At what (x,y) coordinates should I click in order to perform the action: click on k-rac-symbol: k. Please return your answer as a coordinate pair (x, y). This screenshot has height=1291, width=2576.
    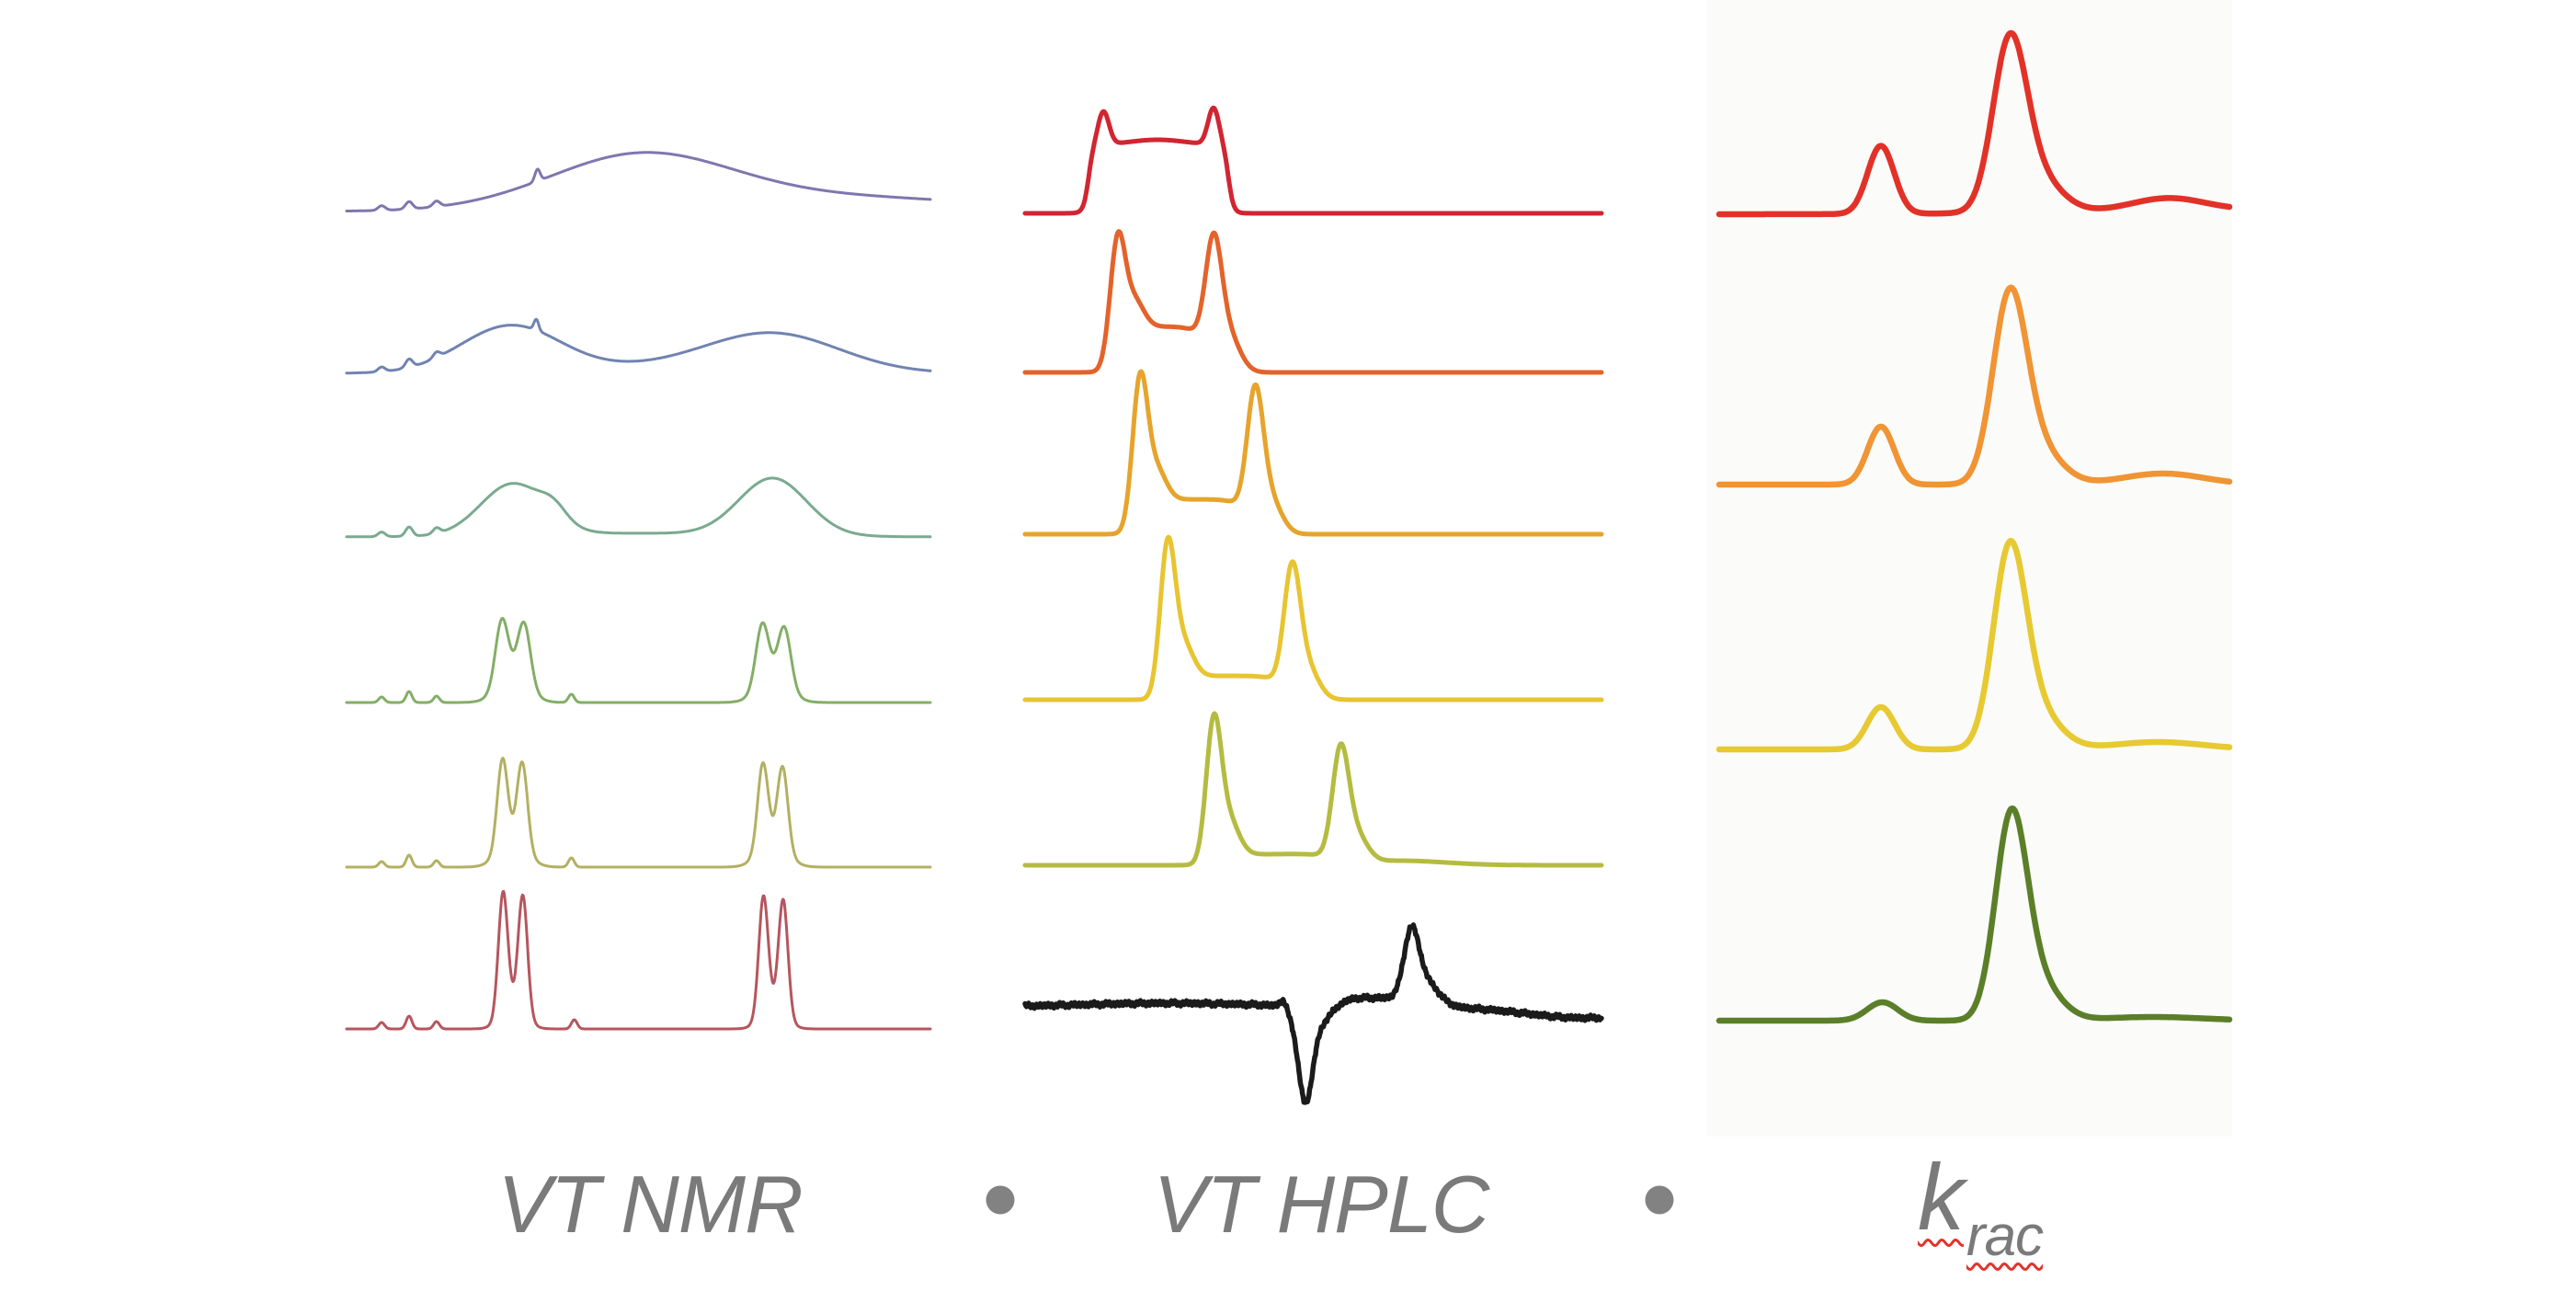
    Looking at the image, I should click on (1941, 1198).